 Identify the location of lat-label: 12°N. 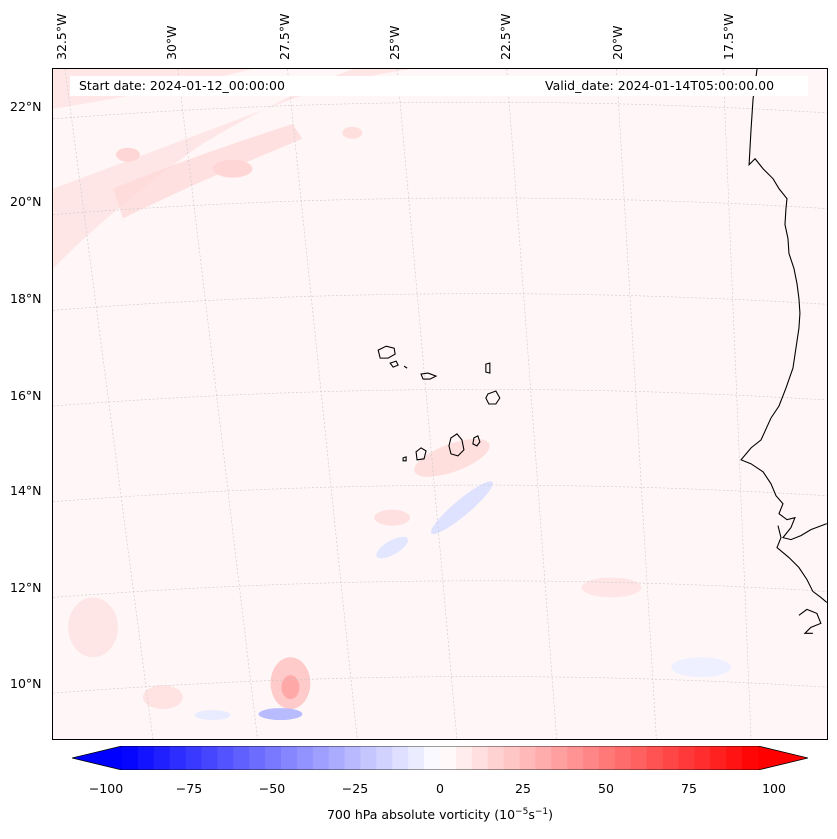
(26, 587).